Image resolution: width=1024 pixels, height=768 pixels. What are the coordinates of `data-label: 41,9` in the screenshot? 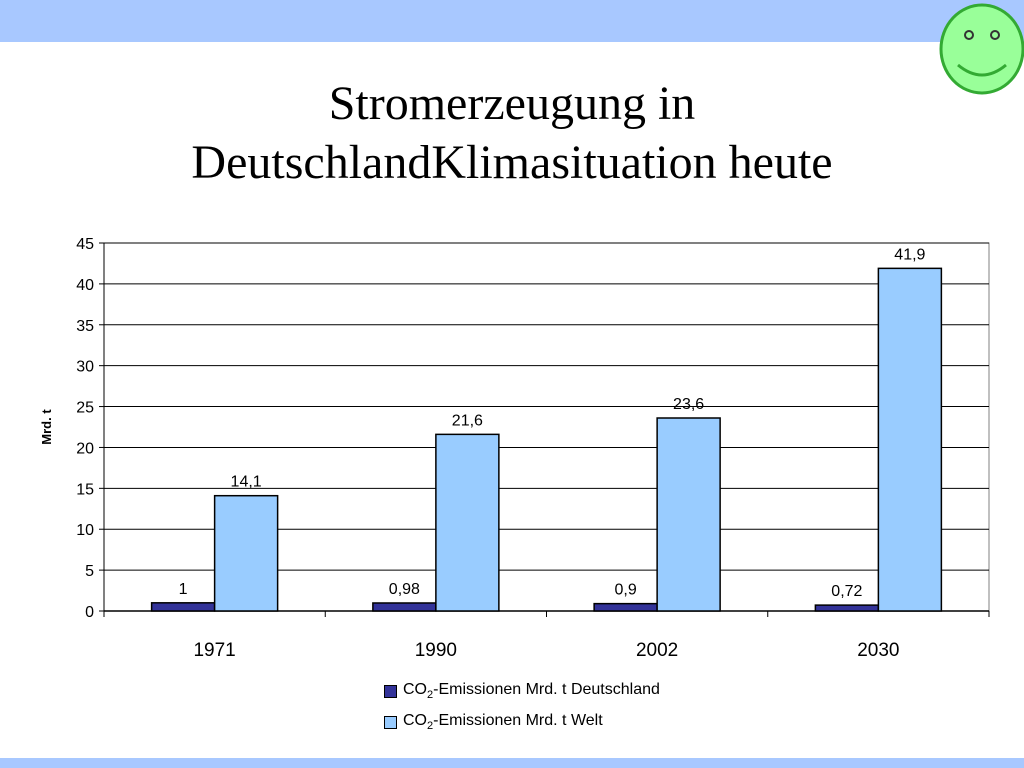 It's located at (909, 254).